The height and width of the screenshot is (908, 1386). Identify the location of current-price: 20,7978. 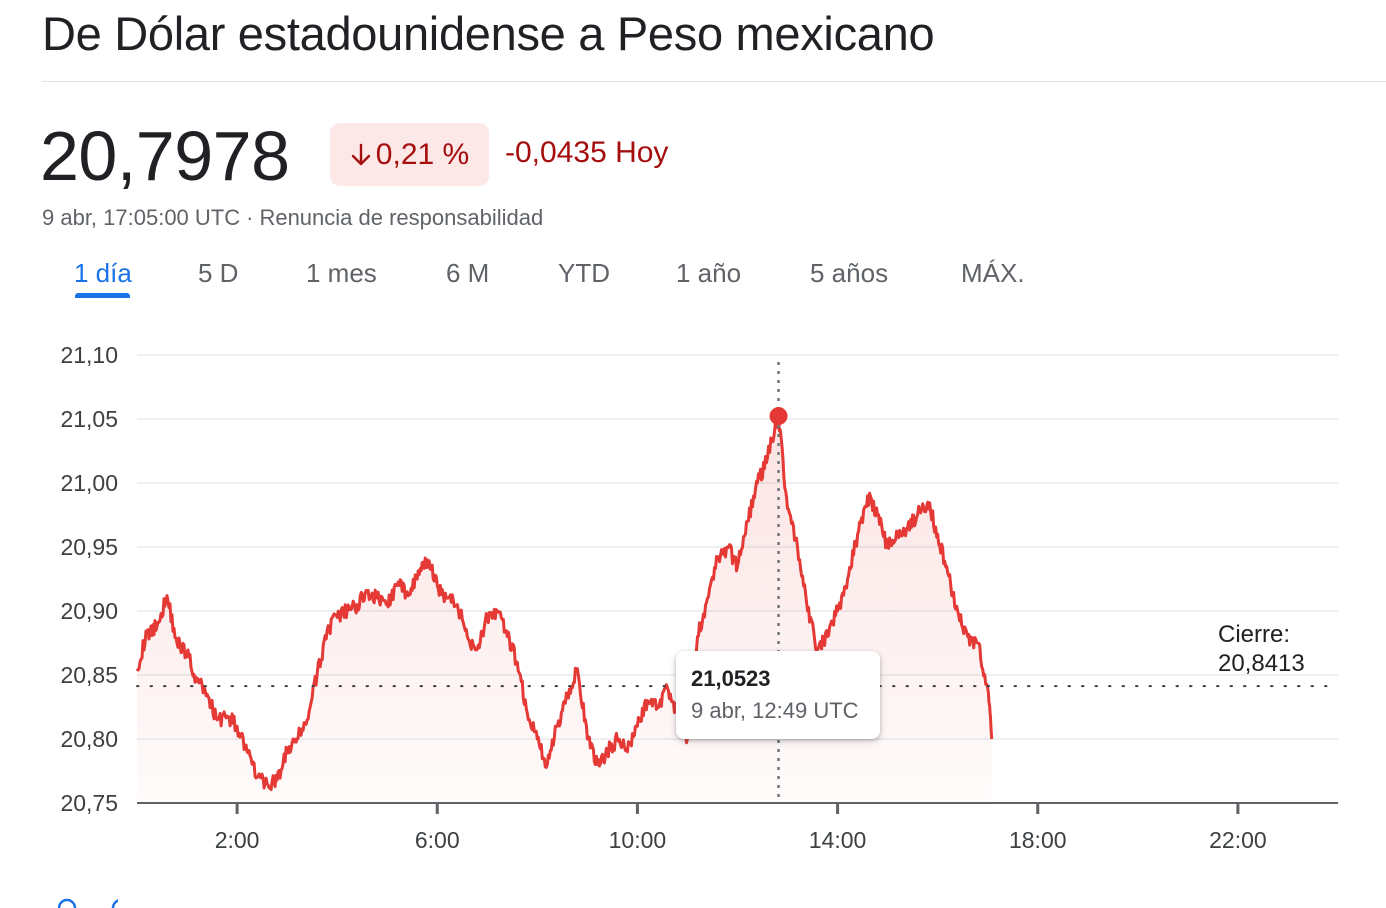
(165, 156).